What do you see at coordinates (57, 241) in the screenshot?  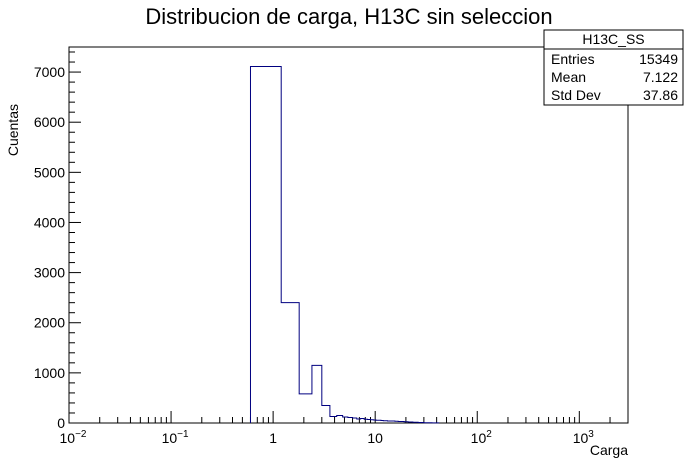 I see `y-axis: 0 1000 2000 3000 4000 5000 6000 7000` at bounding box center [57, 241].